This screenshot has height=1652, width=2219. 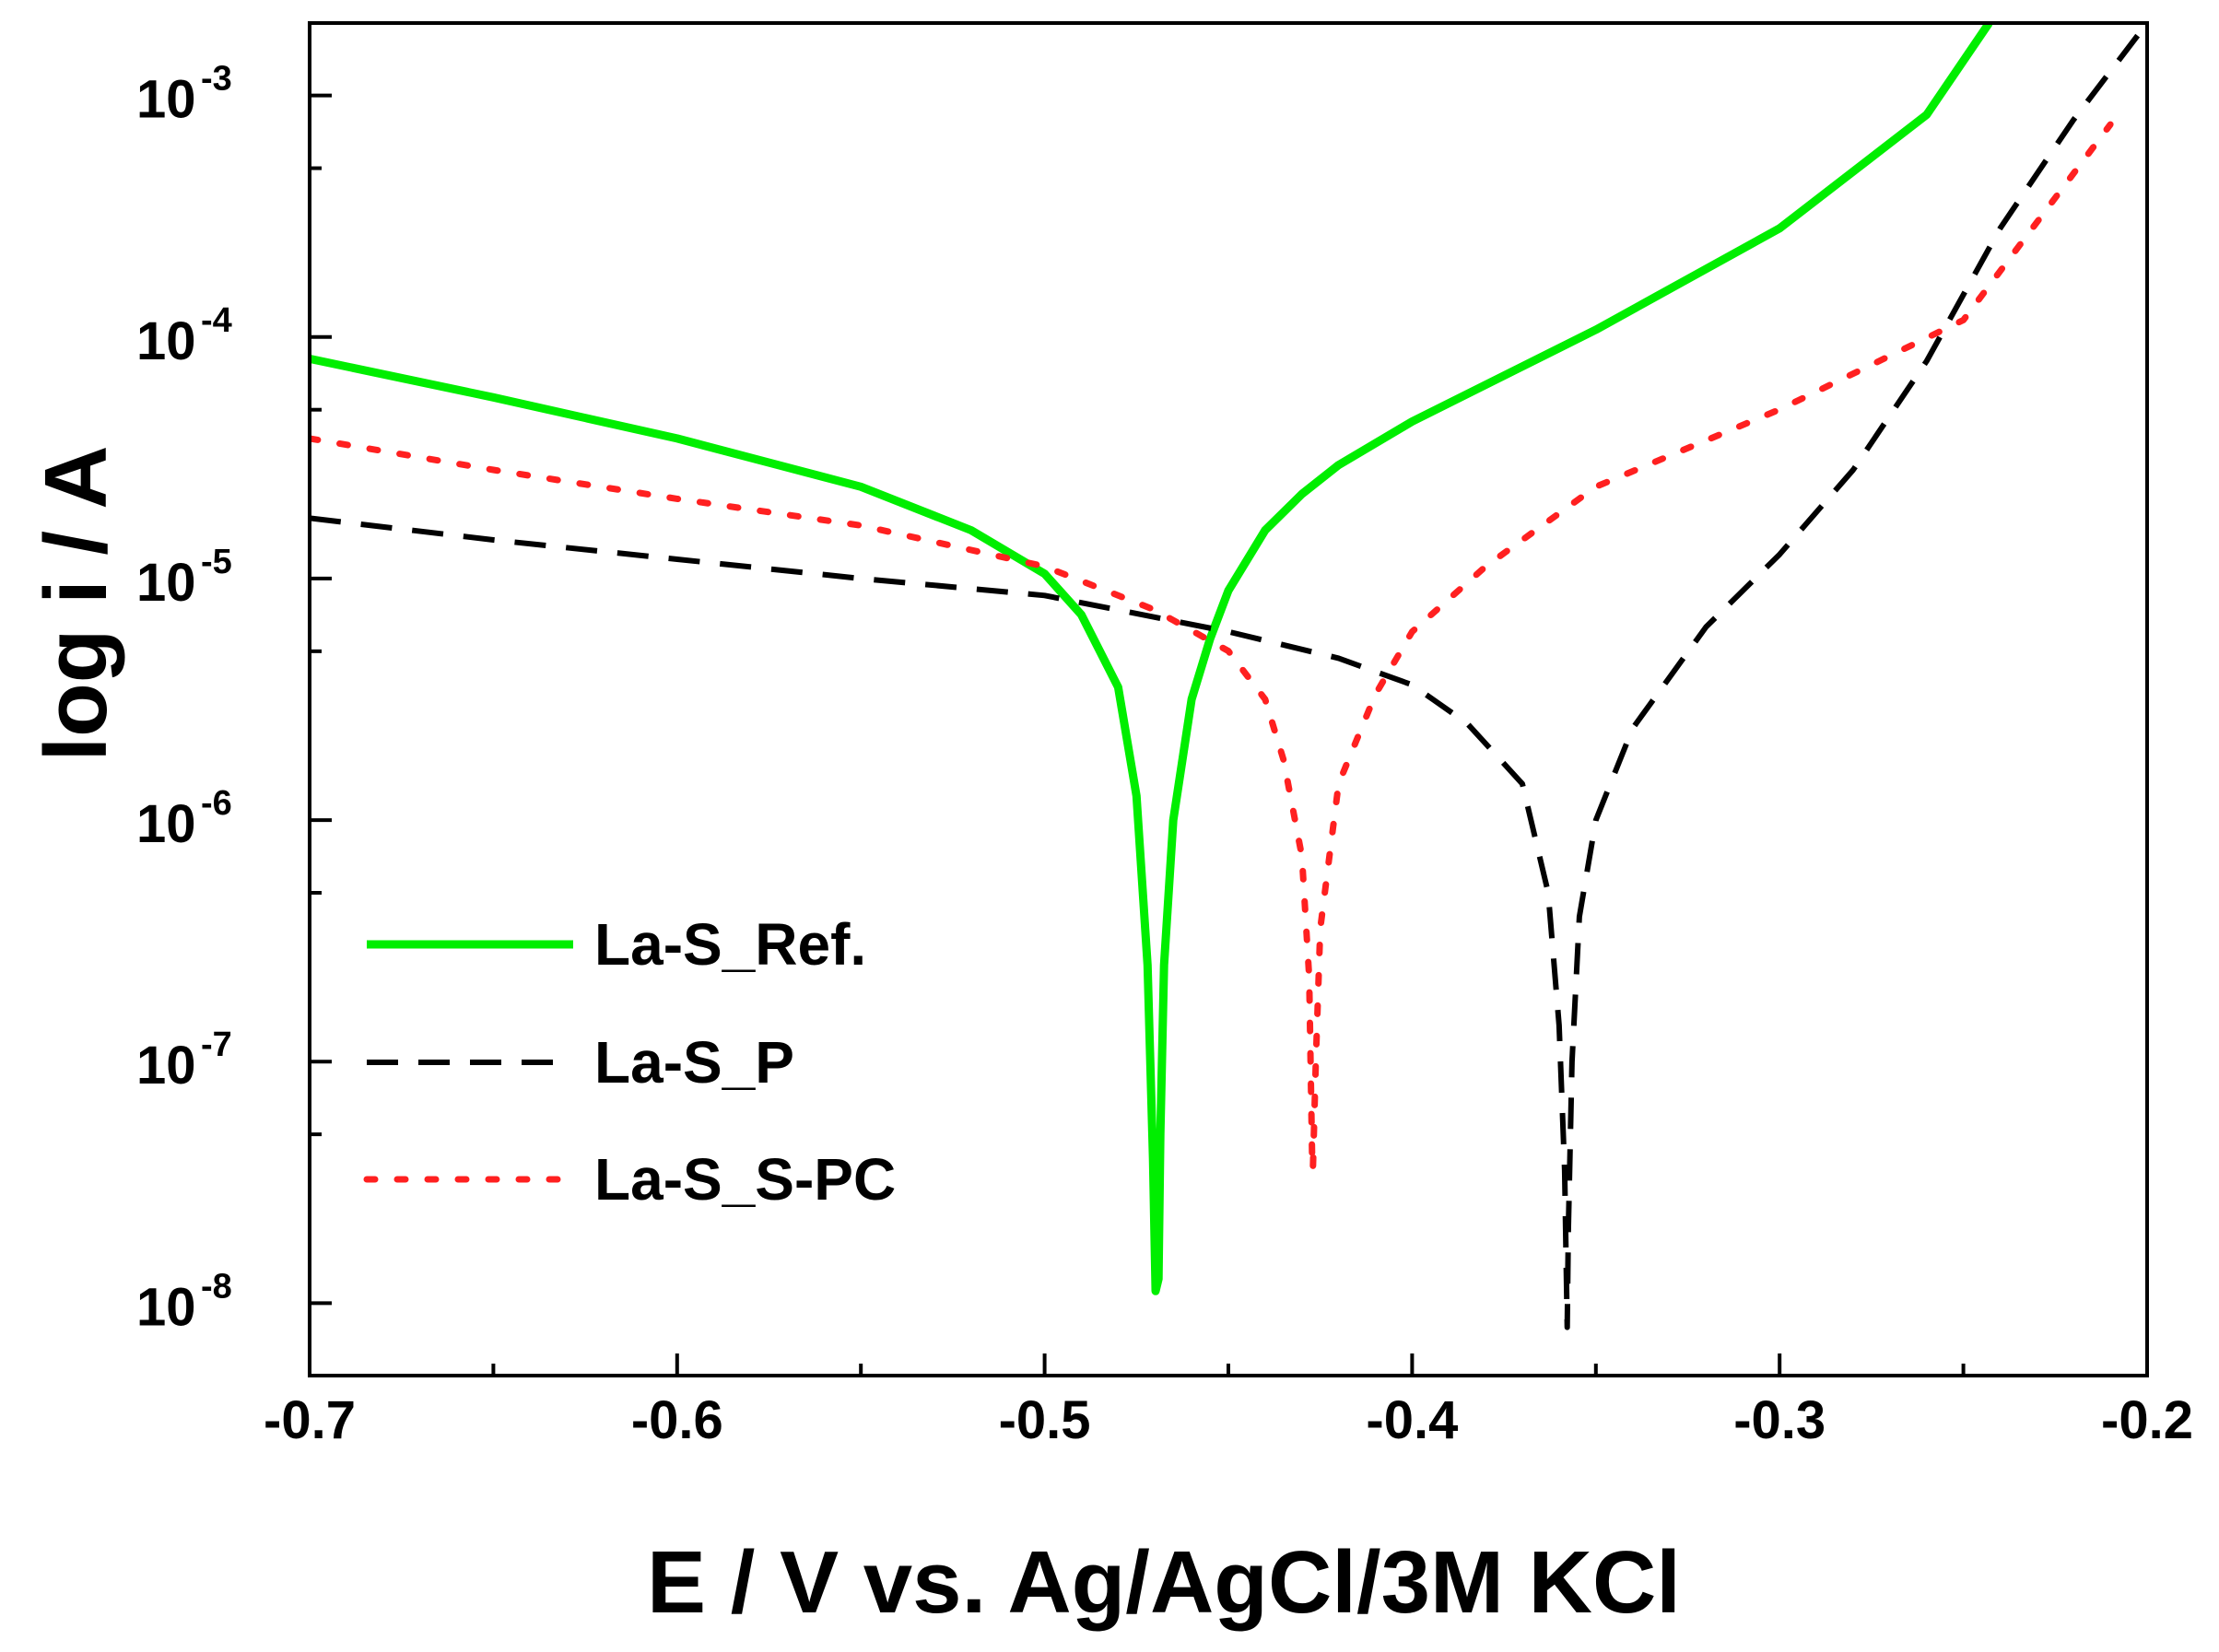 What do you see at coordinates (76, 603) in the screenshot?
I see `y-axis-title: log i / A` at bounding box center [76, 603].